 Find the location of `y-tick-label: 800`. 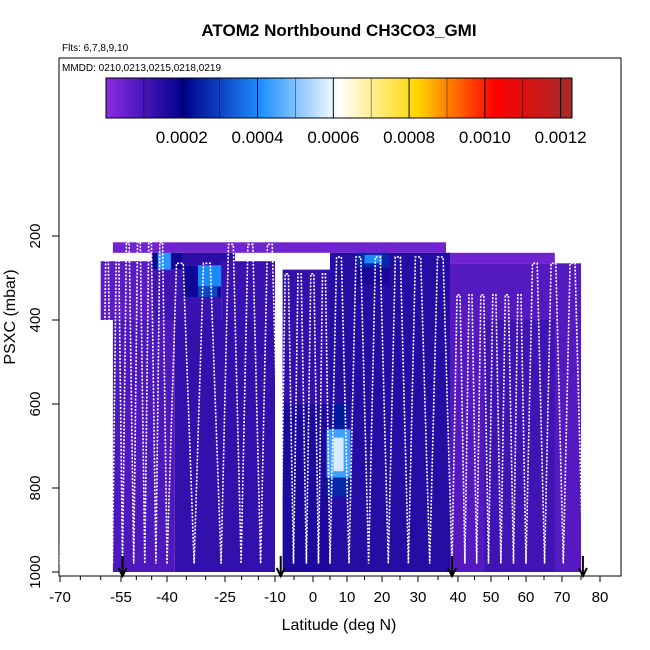

y-tick-label: 800 is located at coordinates (35, 487).